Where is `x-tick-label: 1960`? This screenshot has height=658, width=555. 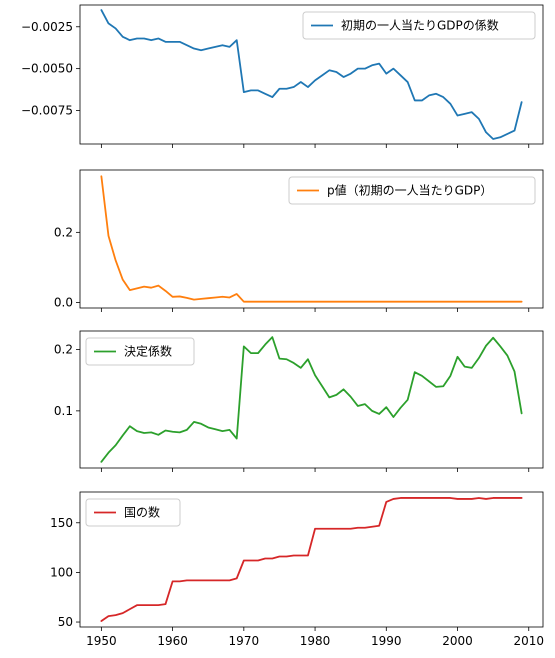
x-tick-label: 1960 is located at coordinates (172, 641).